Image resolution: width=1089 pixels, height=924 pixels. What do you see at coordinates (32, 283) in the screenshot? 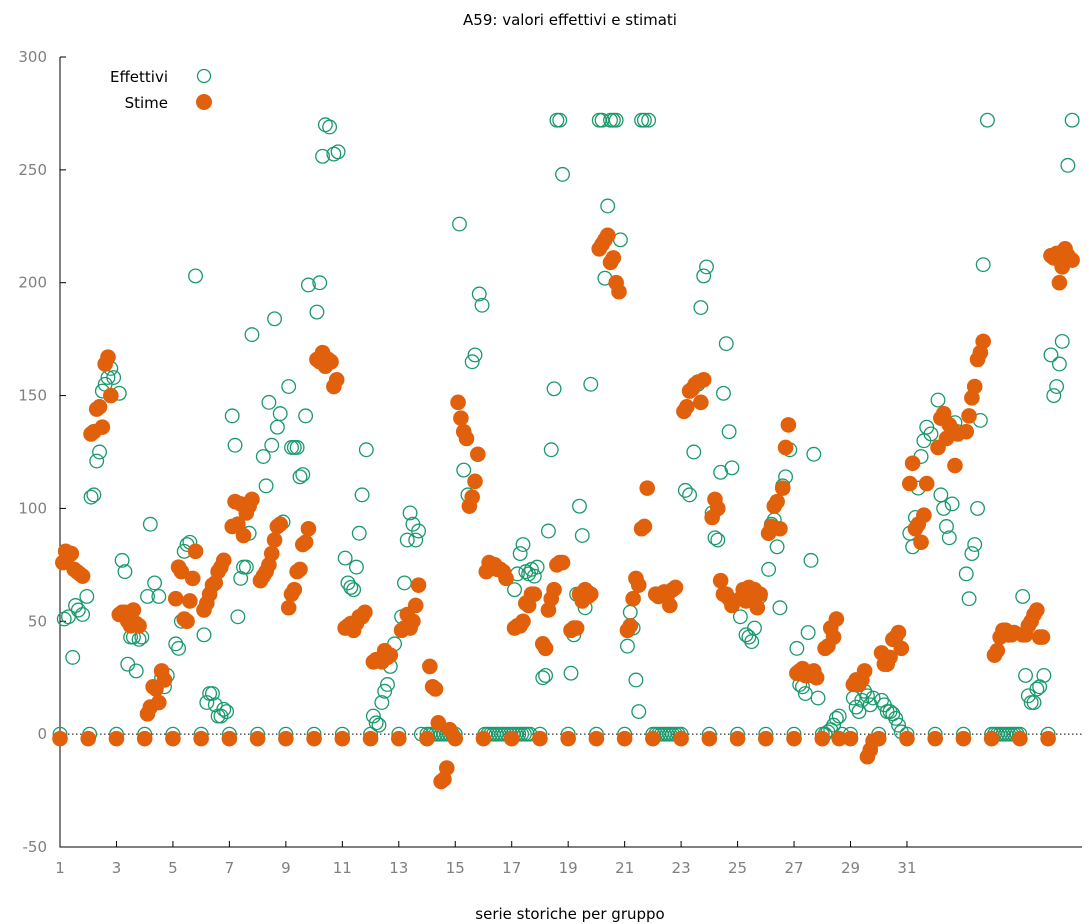
I see `y-tick-label: 200` at bounding box center [32, 283].